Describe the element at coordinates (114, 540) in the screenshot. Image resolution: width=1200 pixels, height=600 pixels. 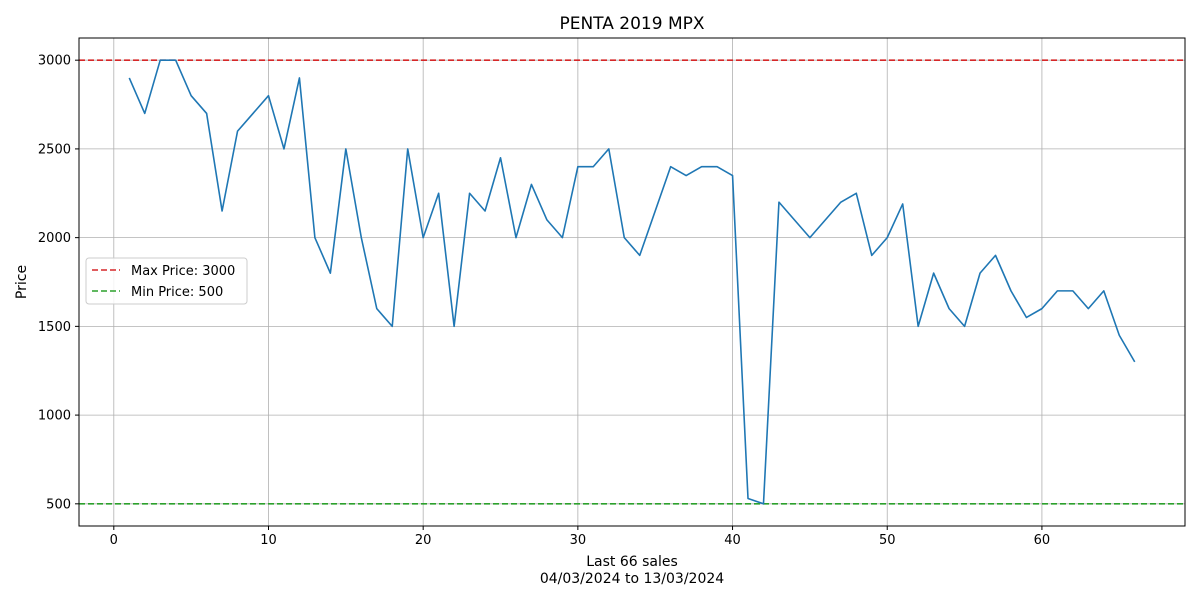
I see `x-tick-label: 0` at that location.